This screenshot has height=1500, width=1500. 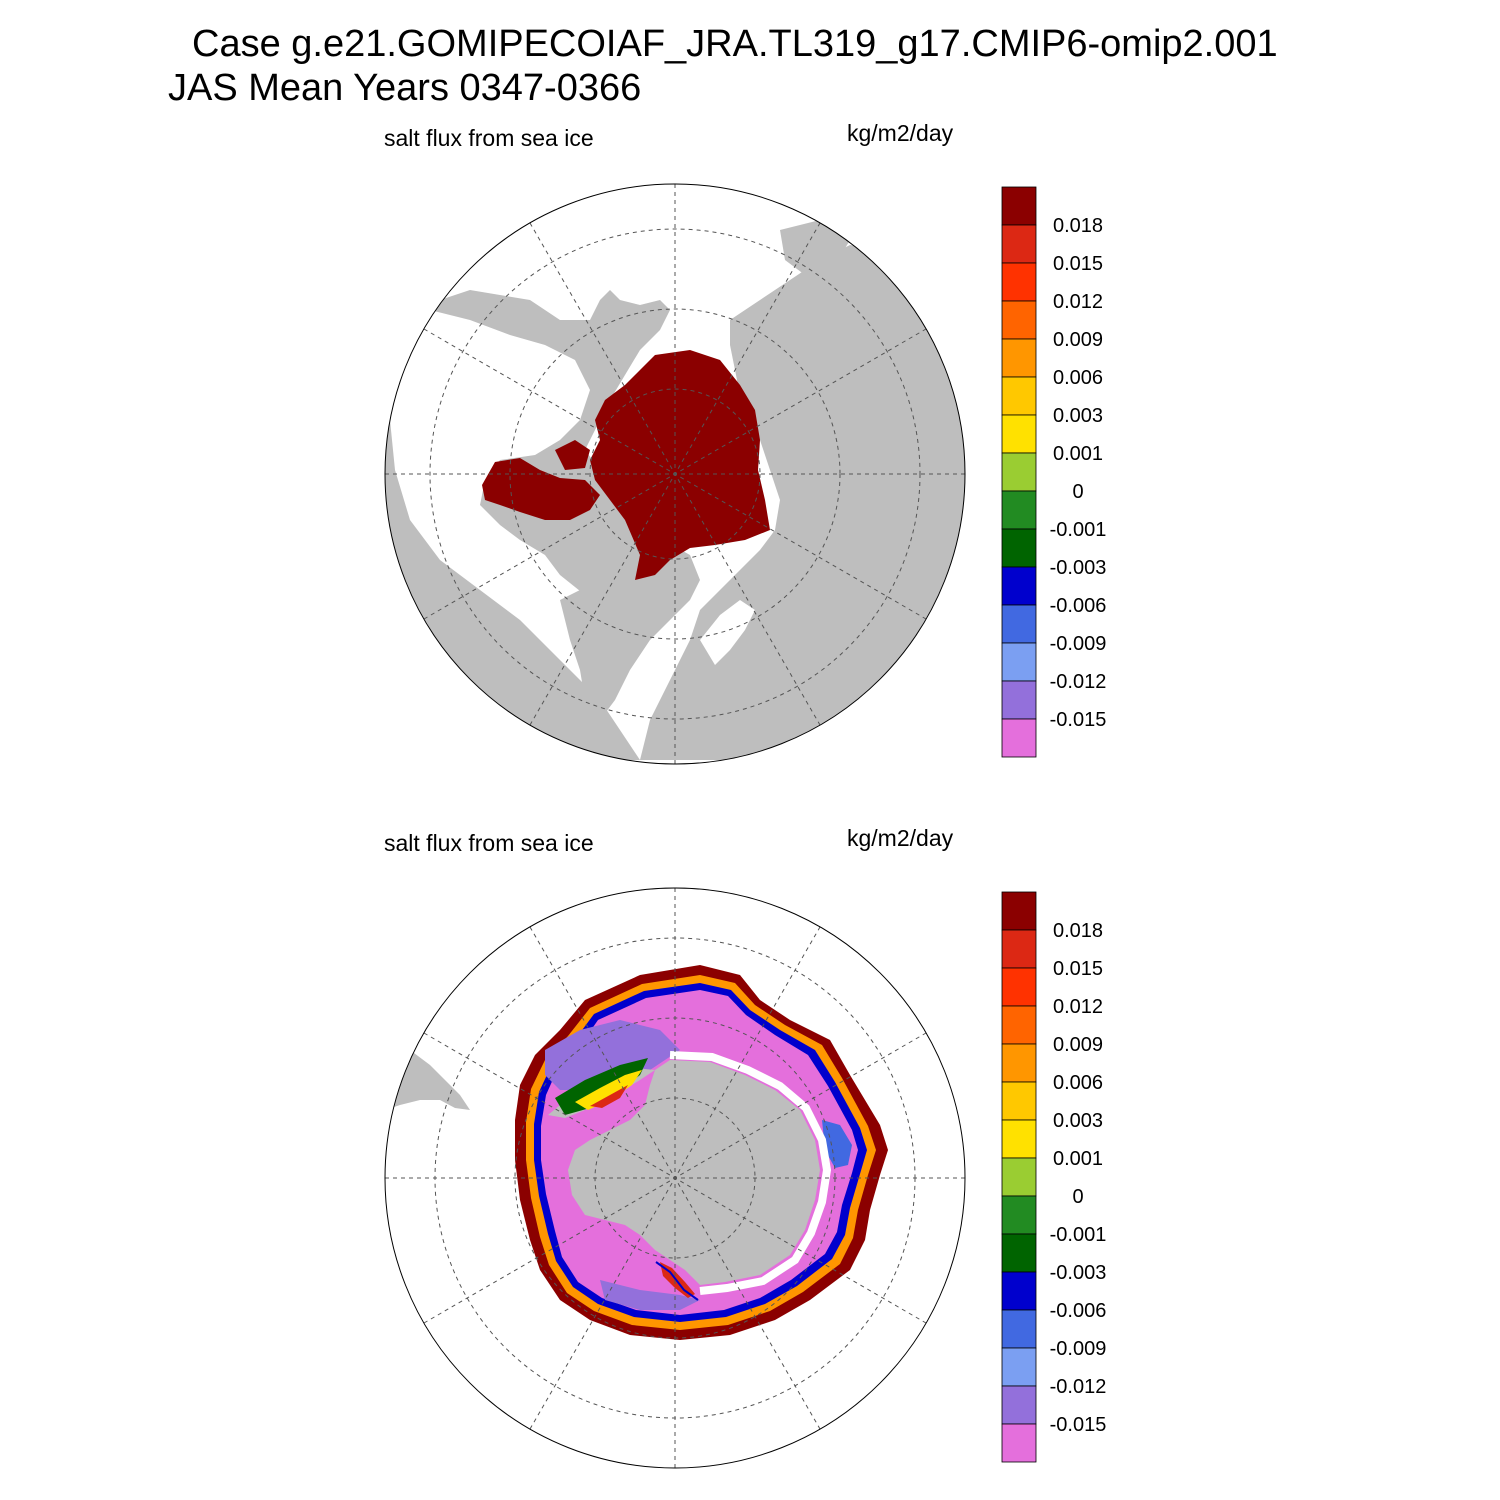 I want to click on land-iceland, so click(x=634, y=602).